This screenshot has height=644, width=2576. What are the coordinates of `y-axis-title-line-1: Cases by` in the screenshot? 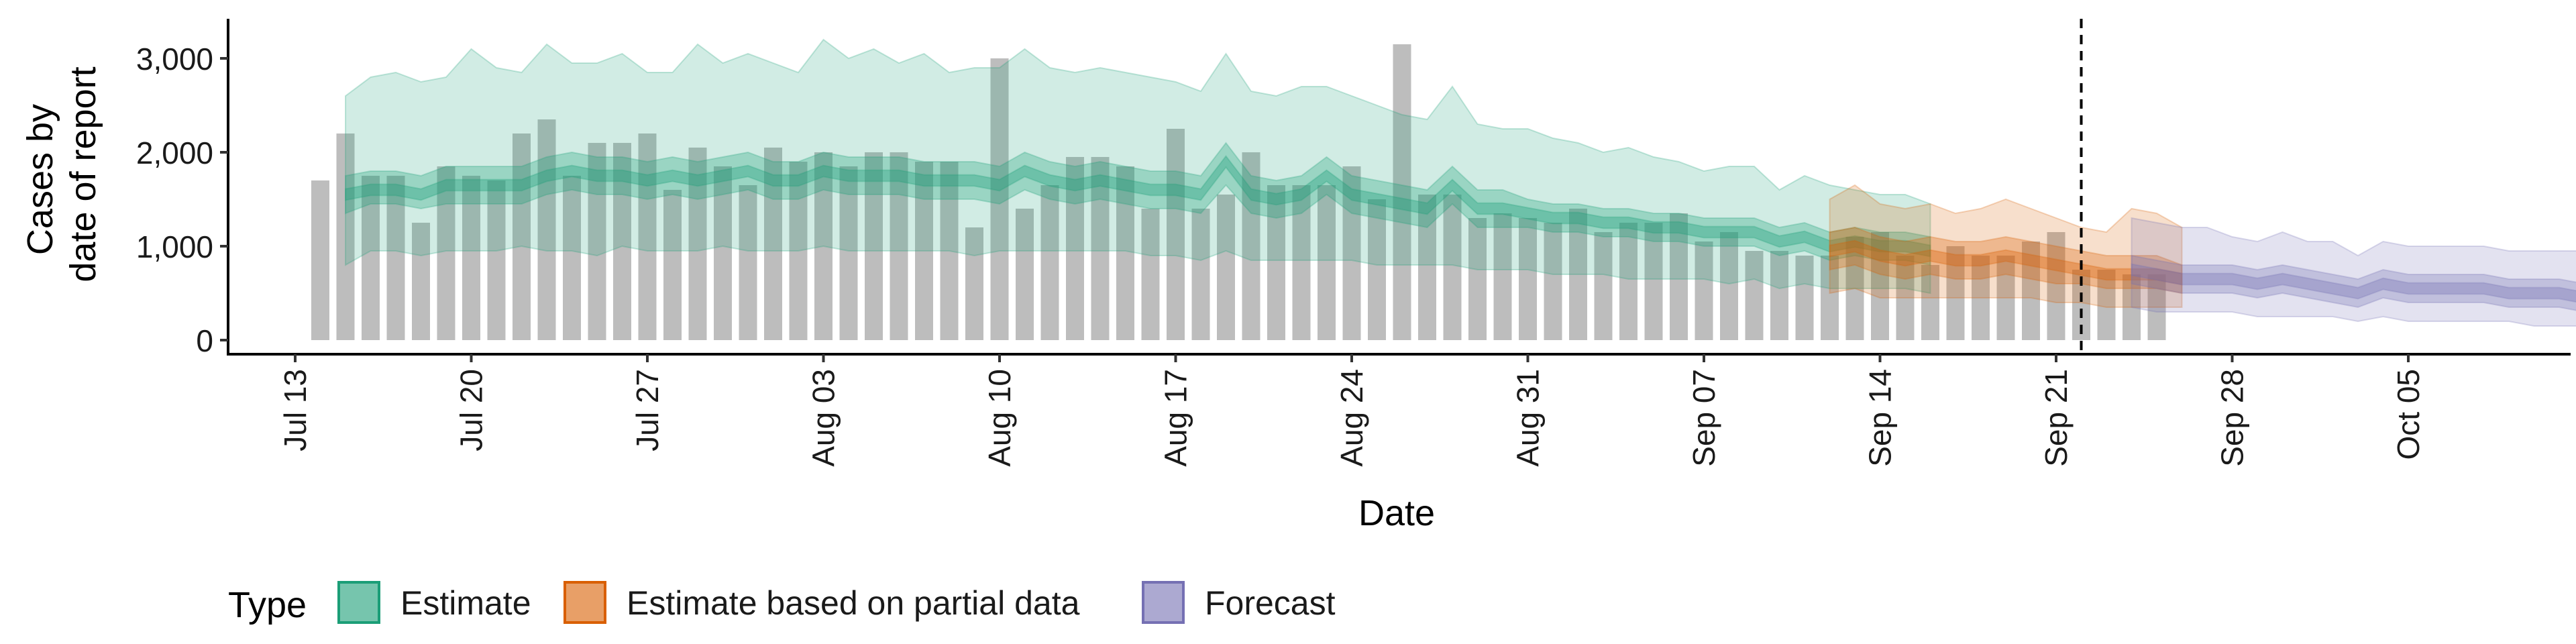 It's located at (40, 179).